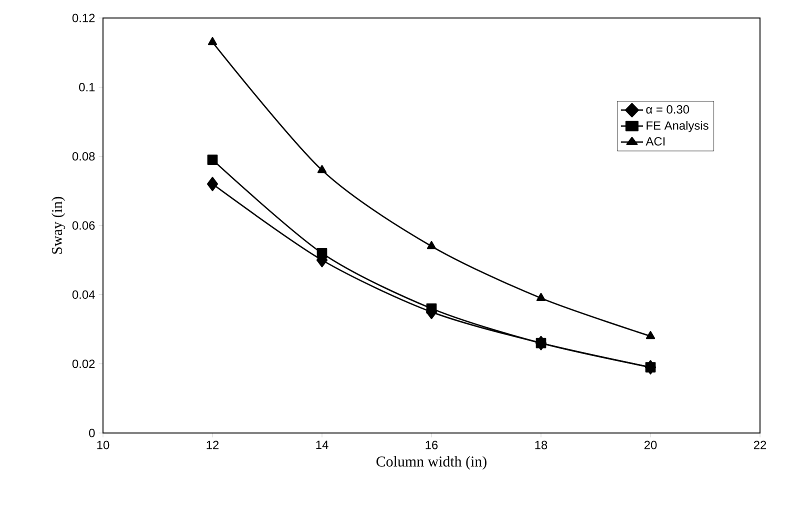  What do you see at coordinates (760, 445) in the screenshot?
I see `x-tick-label: 22` at bounding box center [760, 445].